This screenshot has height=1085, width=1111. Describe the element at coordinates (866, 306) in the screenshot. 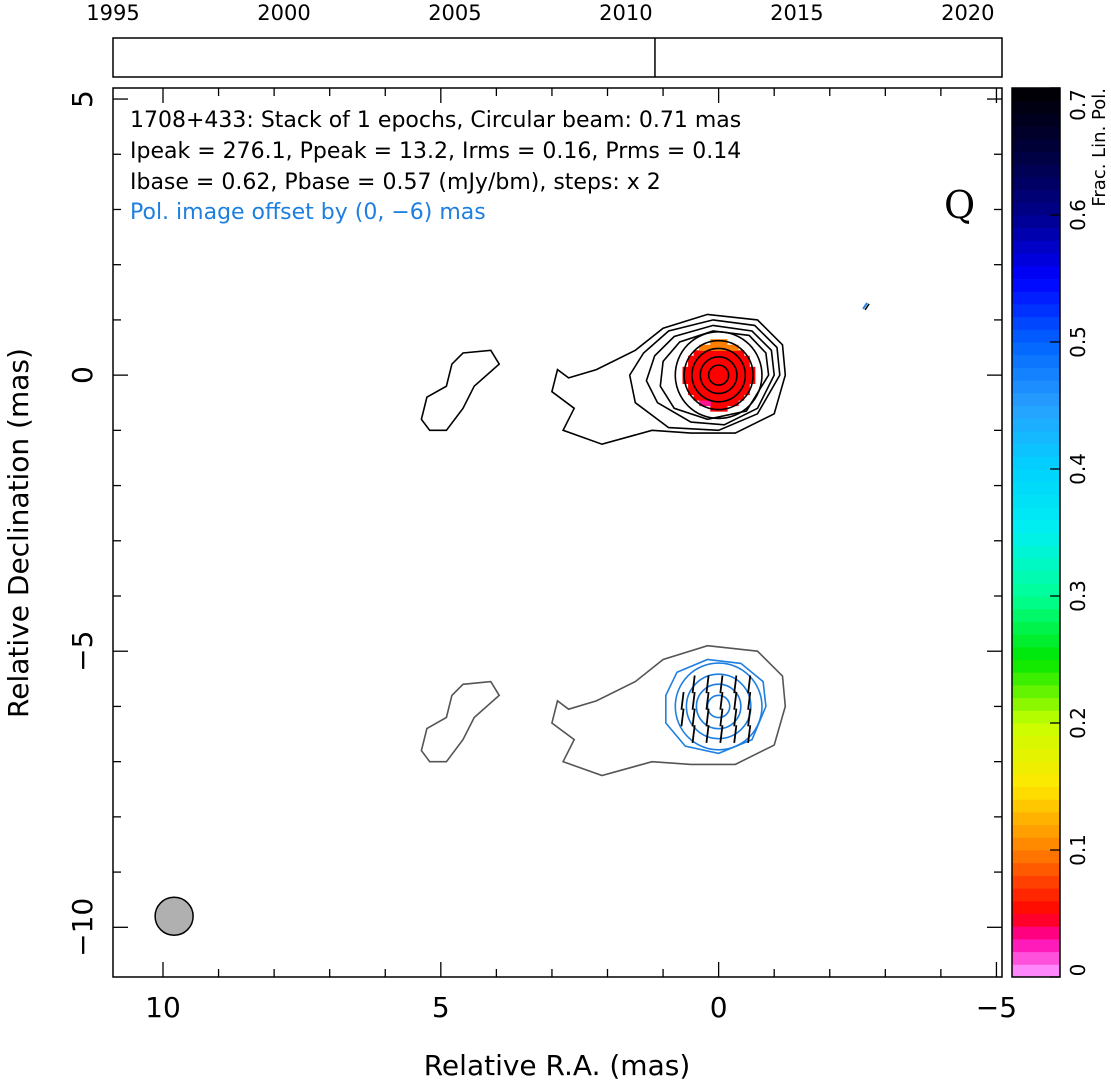

I see `flag-marker` at that location.